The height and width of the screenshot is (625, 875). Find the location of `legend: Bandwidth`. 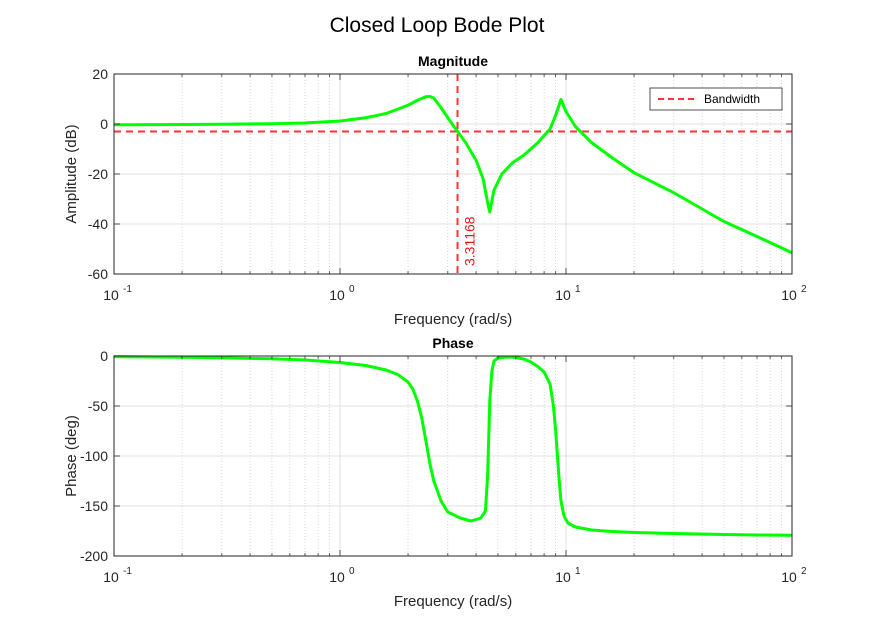

legend: Bandwidth is located at coordinates (716, 99).